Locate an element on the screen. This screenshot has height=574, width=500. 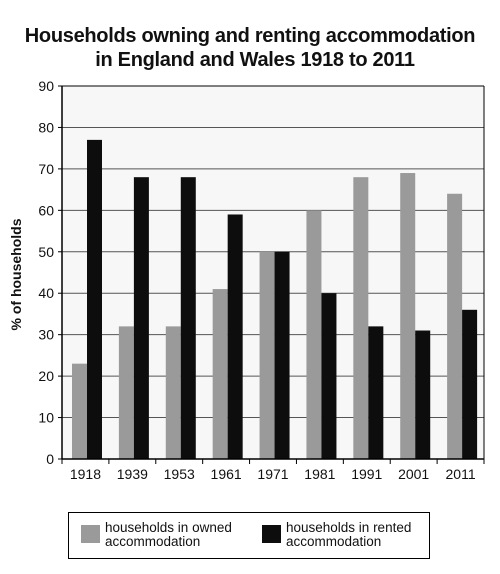
x-tick-label-1961: 1961 is located at coordinates (226, 474).